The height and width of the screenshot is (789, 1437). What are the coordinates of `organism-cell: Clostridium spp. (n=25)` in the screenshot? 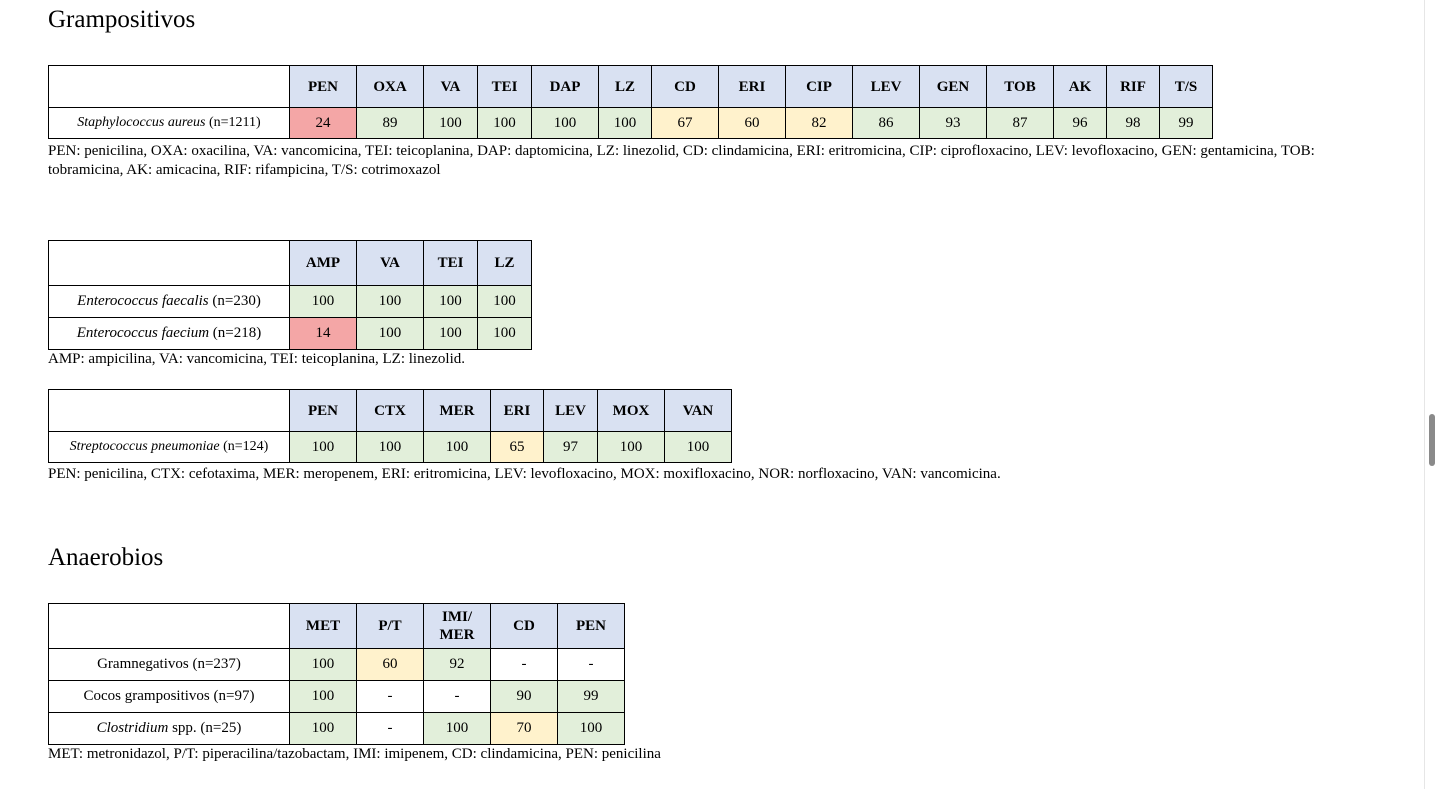 It's located at (169, 728).